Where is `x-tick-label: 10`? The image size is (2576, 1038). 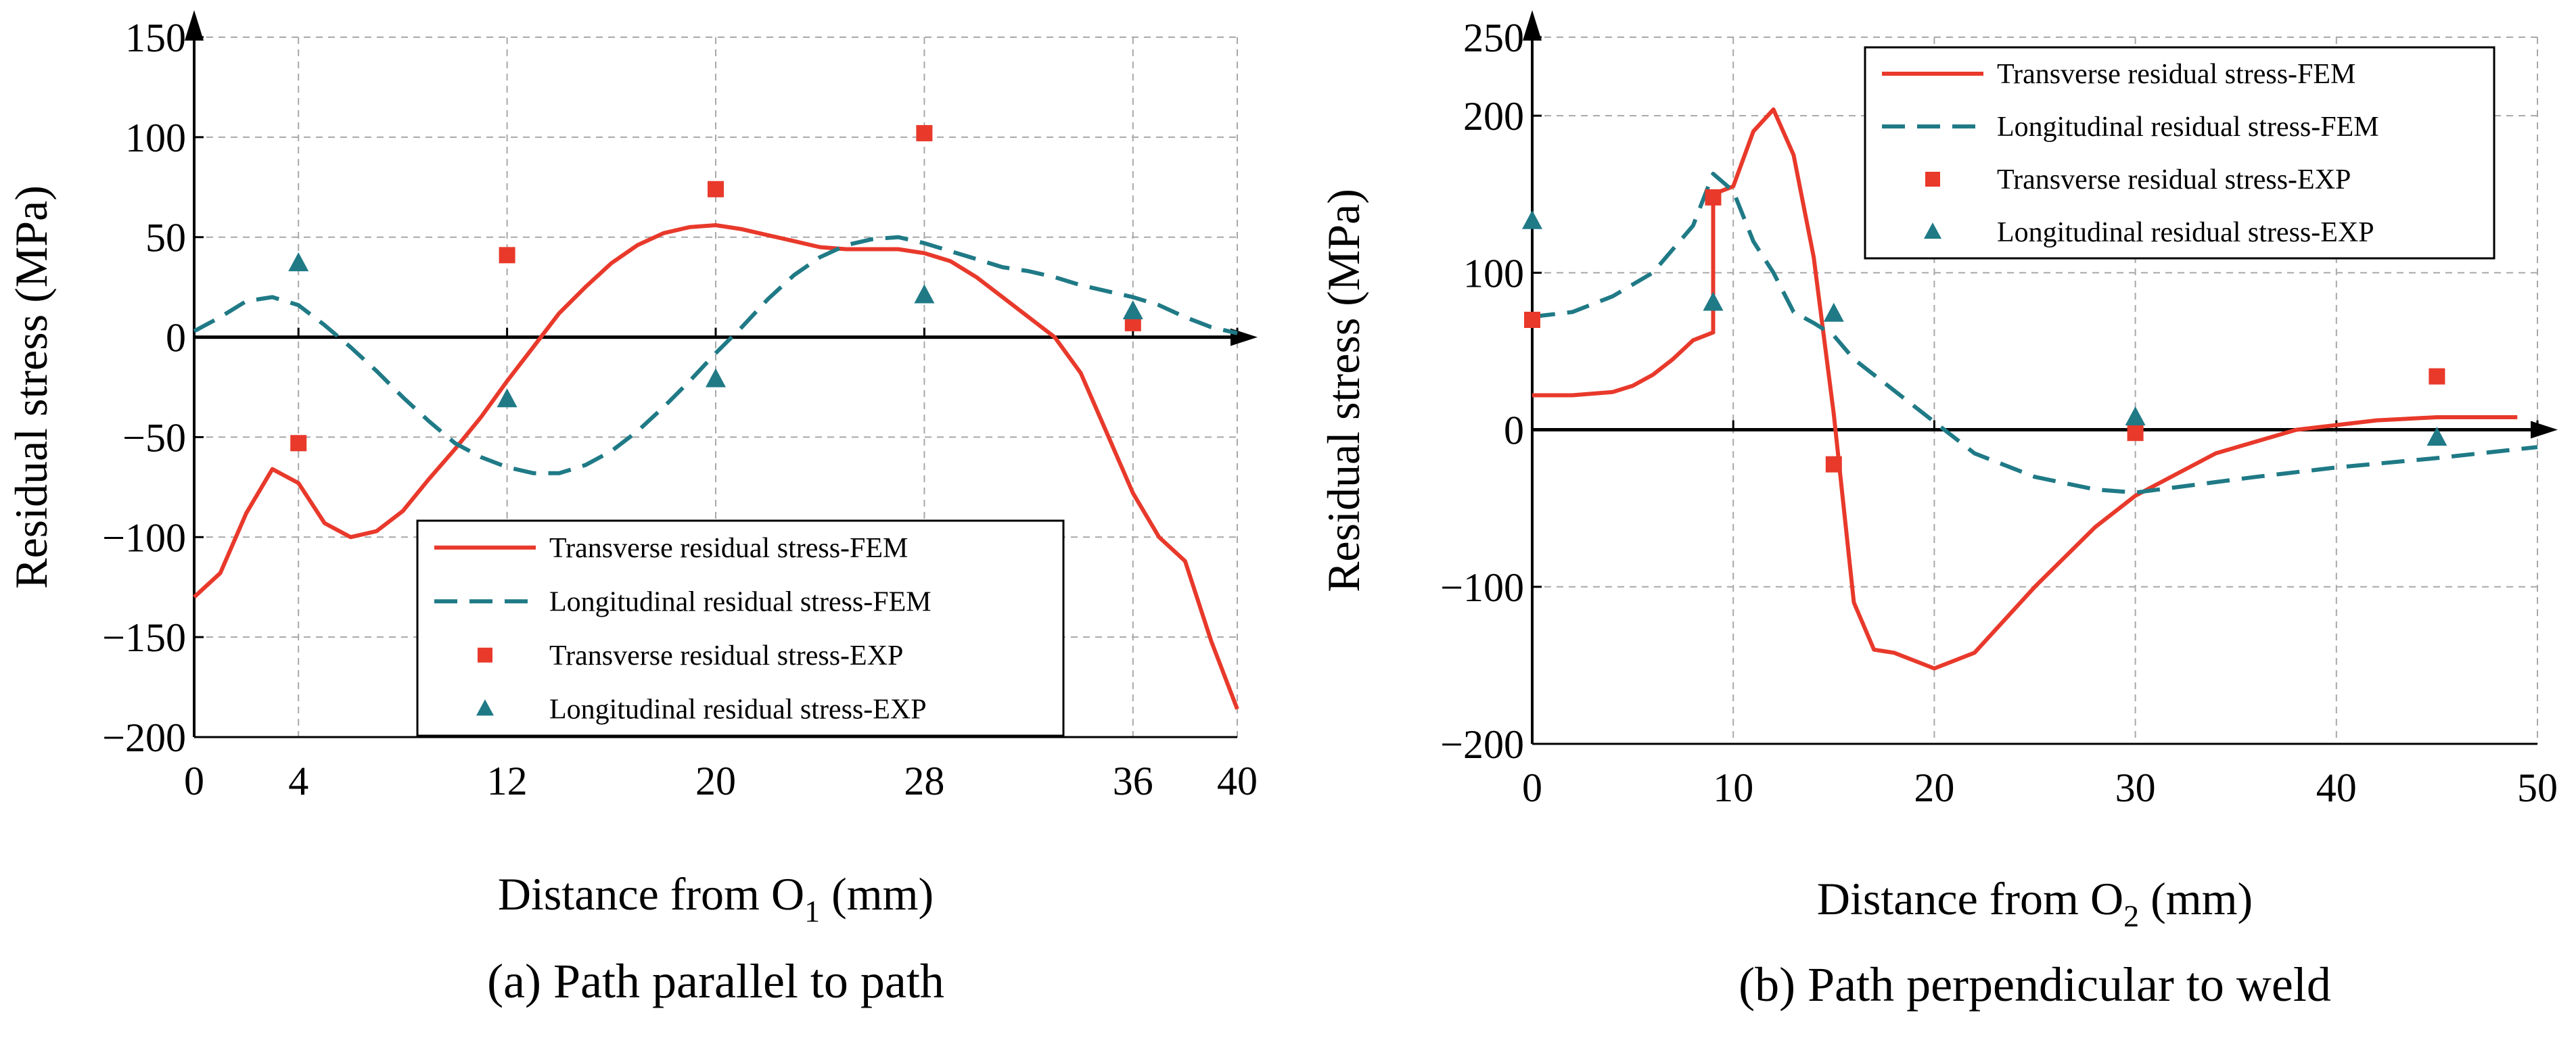
x-tick-label: 10 is located at coordinates (1733, 787).